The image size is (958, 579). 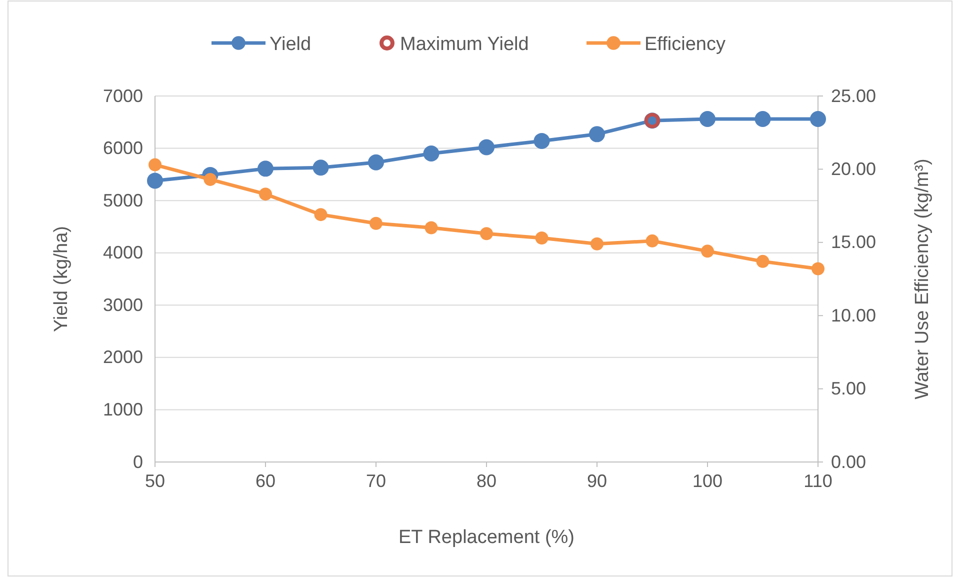 I want to click on y-tick-label: 3000, so click(x=122, y=304).